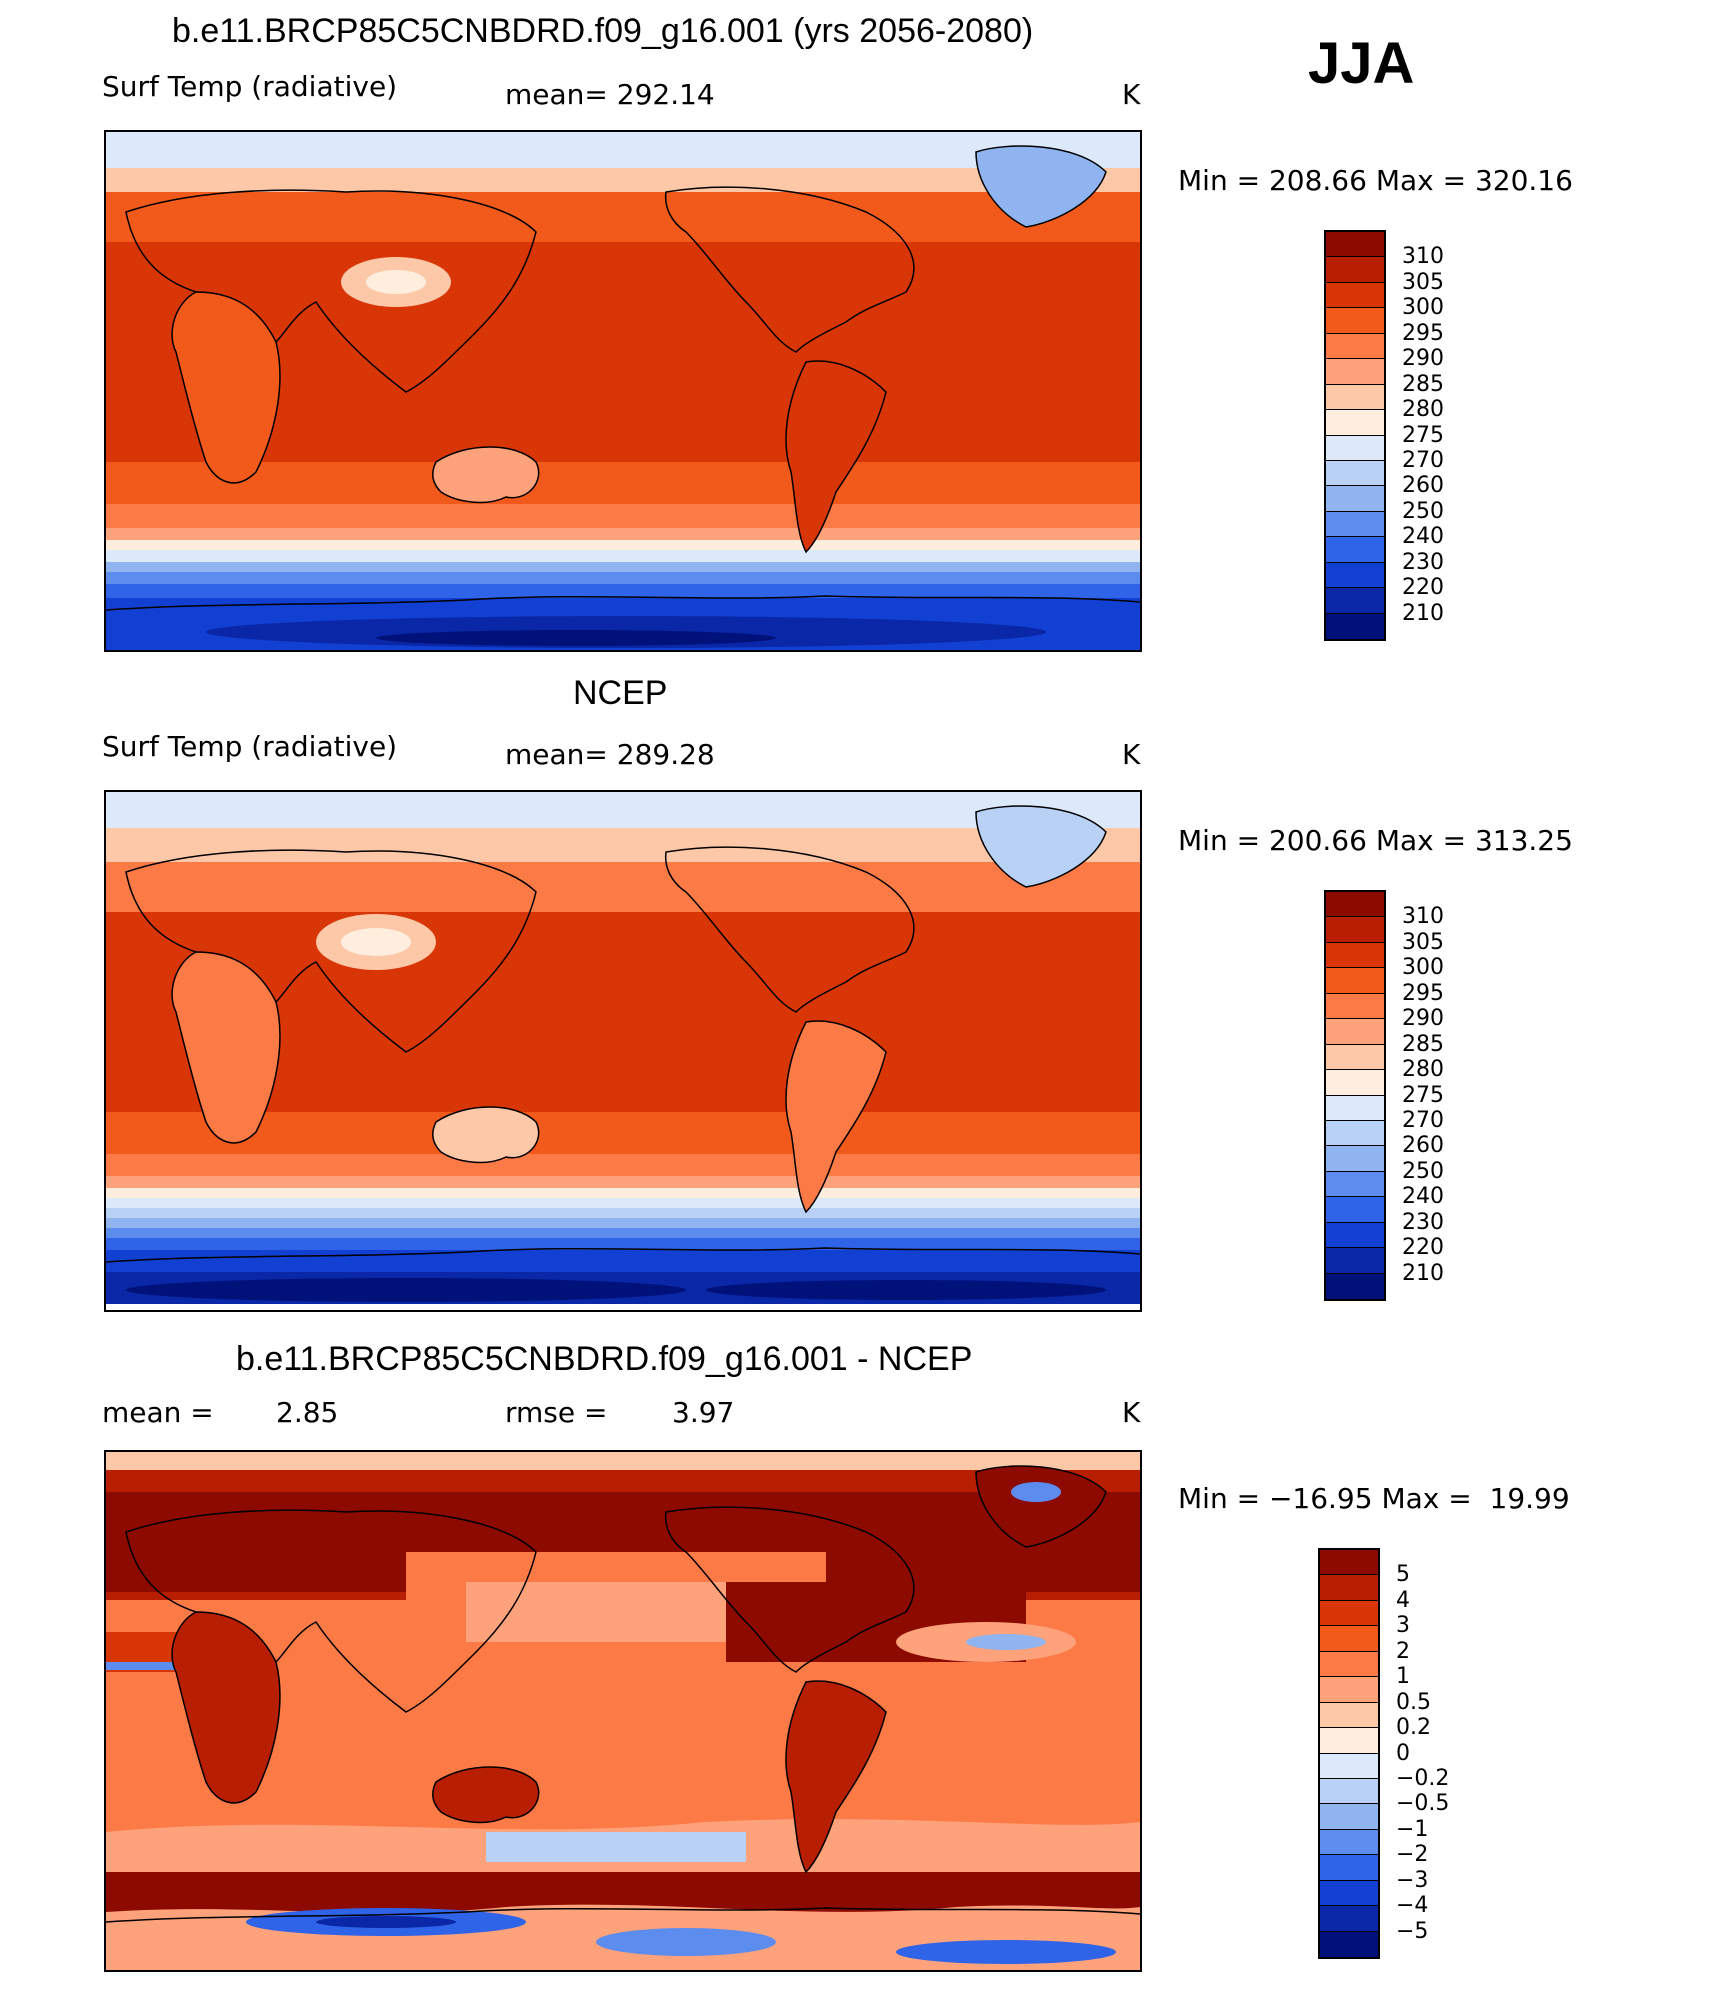  I want to click on colorbar-tick-label: −2, so click(1412, 1855).